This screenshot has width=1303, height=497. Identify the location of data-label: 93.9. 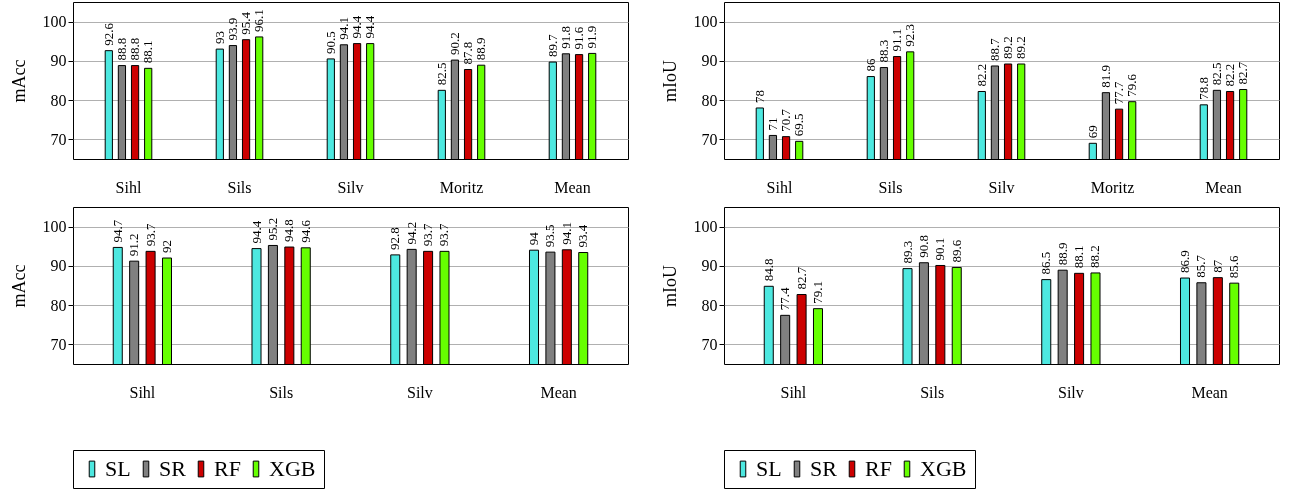
(232, 29).